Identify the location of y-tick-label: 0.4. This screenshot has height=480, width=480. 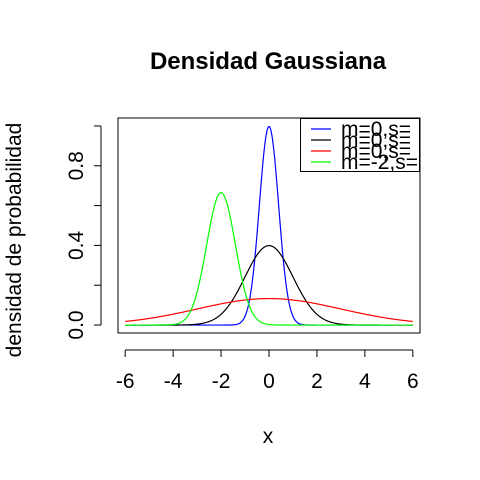
(76, 245).